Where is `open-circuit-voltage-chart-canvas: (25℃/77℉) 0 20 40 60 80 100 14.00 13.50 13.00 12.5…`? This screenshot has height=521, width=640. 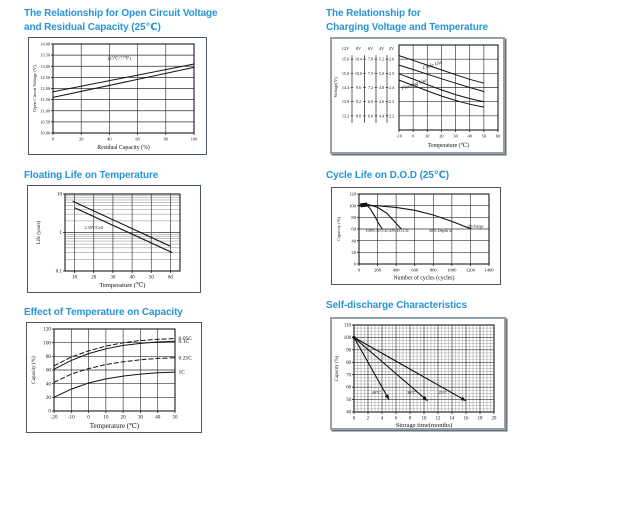 open-circuit-voltage-chart-canvas: (25℃/77℉) 0 20 40 60 80 100 14.00 13.50 13.00 12.5… is located at coordinates (114, 96).